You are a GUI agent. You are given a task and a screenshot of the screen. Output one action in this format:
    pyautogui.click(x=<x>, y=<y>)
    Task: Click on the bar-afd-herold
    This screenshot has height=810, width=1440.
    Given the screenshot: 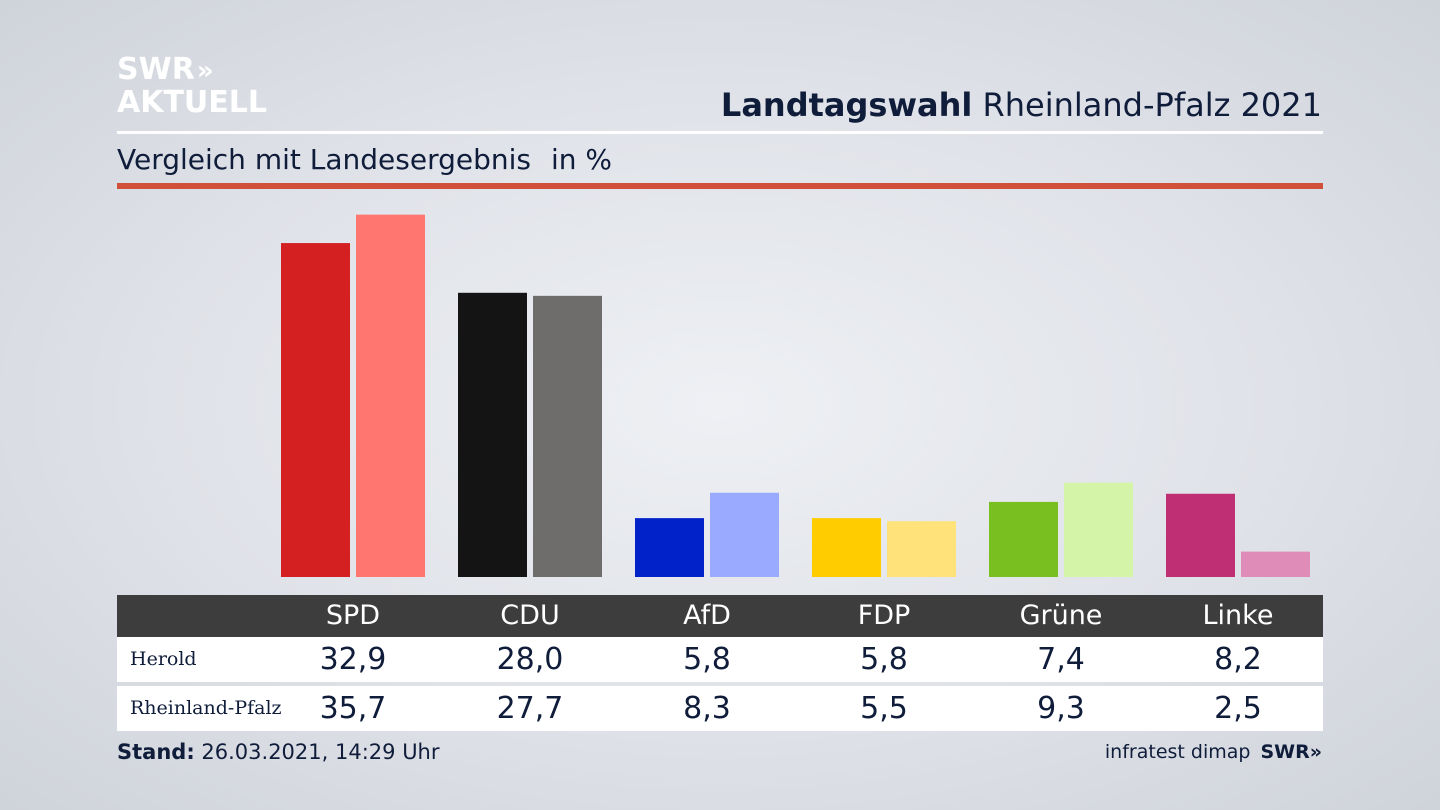 What is the action you would take?
    pyautogui.click(x=669, y=547)
    